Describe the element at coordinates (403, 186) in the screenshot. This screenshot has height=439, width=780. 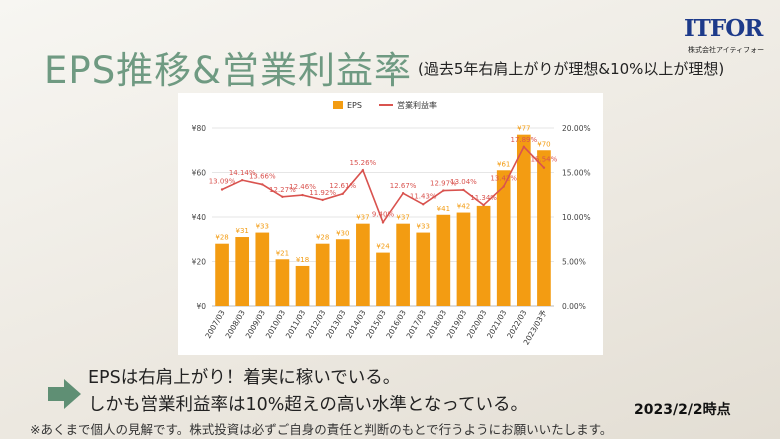
I see `margin-data-label: 12.67%` at that location.